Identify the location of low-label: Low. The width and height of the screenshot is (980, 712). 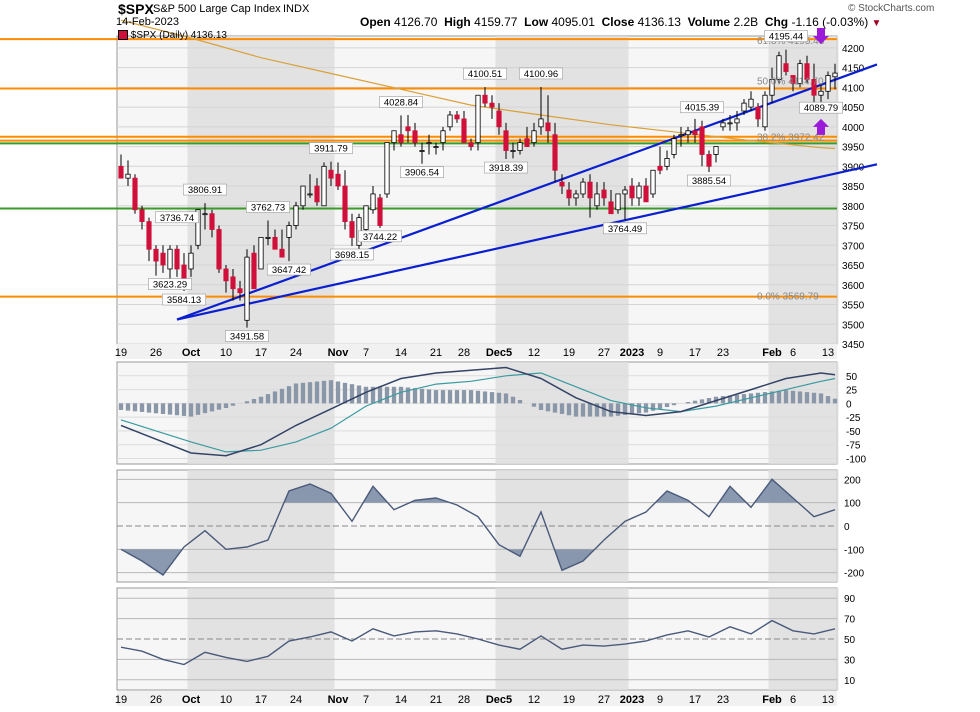
(536, 22).